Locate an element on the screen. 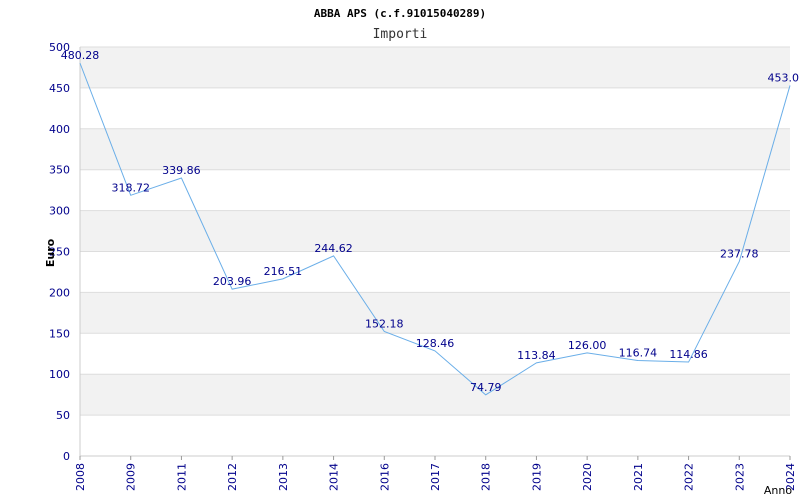 This screenshot has width=800, height=500. chart-title: ABBA APS (c.f.91015040289) is located at coordinates (400, 13).